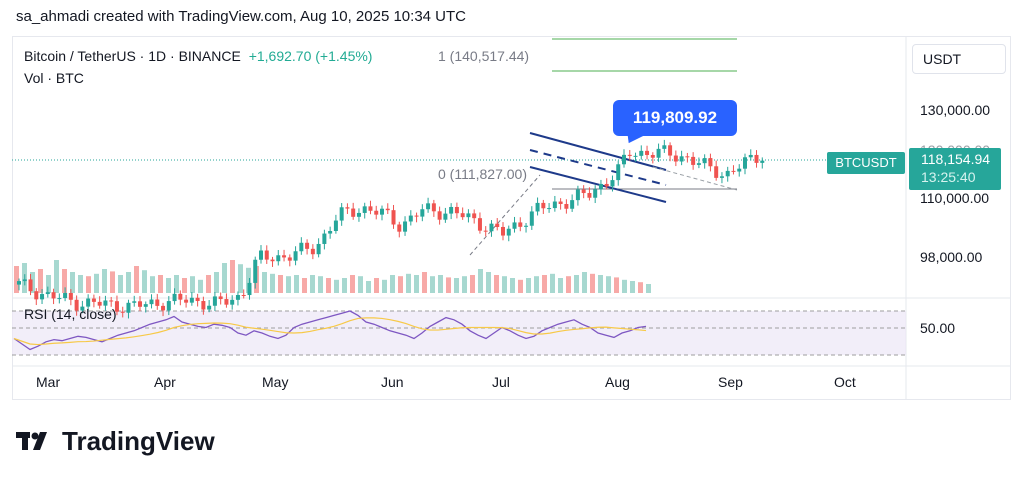 This screenshot has height=480, width=1024. I want to click on channel-upper-line, so click(598, 151).